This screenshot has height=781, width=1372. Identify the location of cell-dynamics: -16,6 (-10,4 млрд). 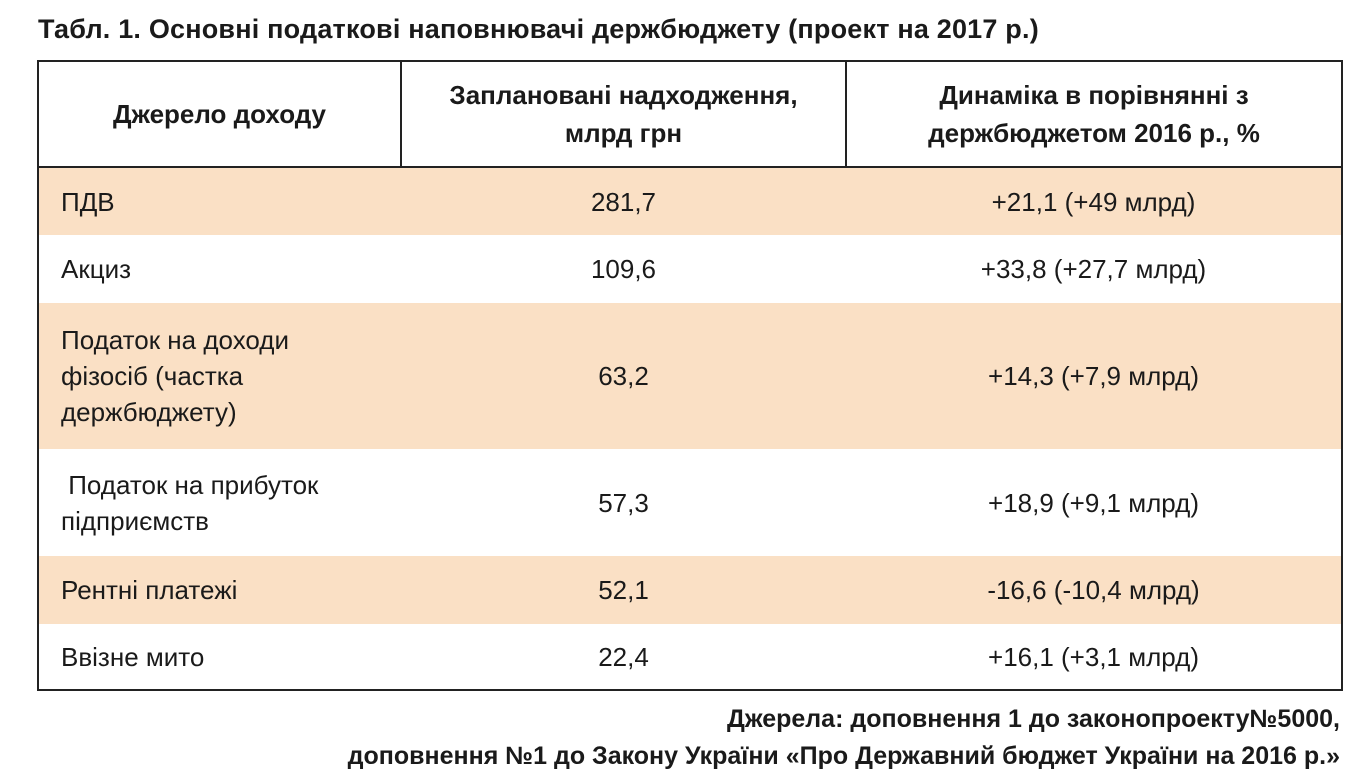
(1094, 590).